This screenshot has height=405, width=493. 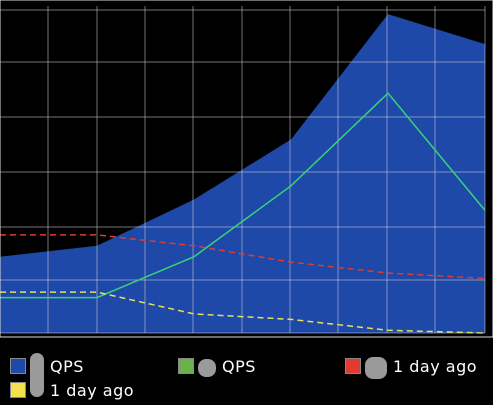 I want to click on legend-label-qps-2: QPS, so click(x=239, y=366).